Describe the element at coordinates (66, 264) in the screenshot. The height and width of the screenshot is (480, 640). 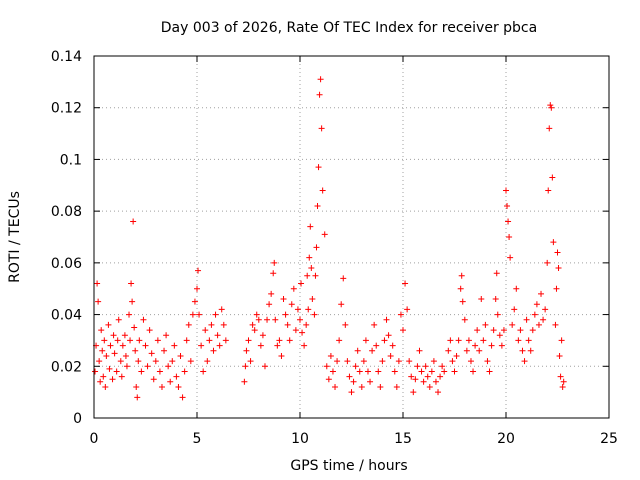
I see `y-tick-label: 0.06` at that location.